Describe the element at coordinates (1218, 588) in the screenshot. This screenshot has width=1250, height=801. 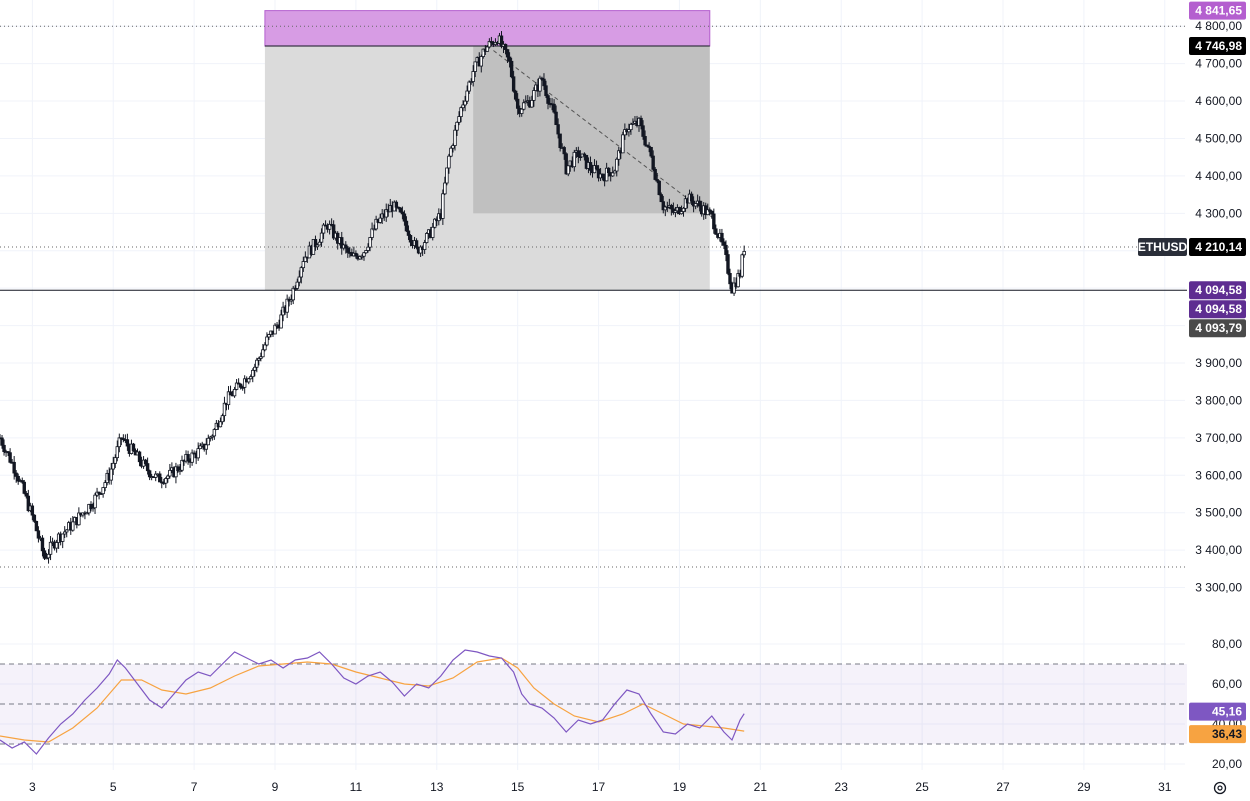
I see `price-tick-label: 3 300,00` at that location.